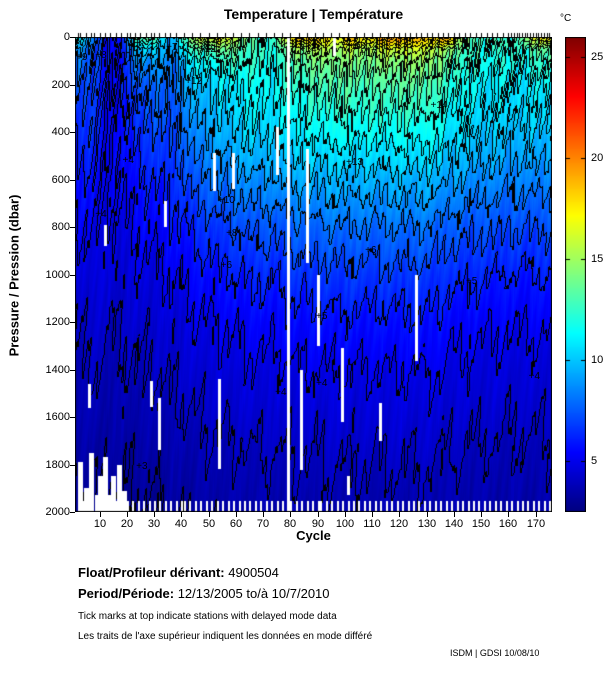 The height and width of the screenshot is (675, 611). Describe the element at coordinates (57, 370) in the screenshot. I see `y-tick-label: 1400` at that location.